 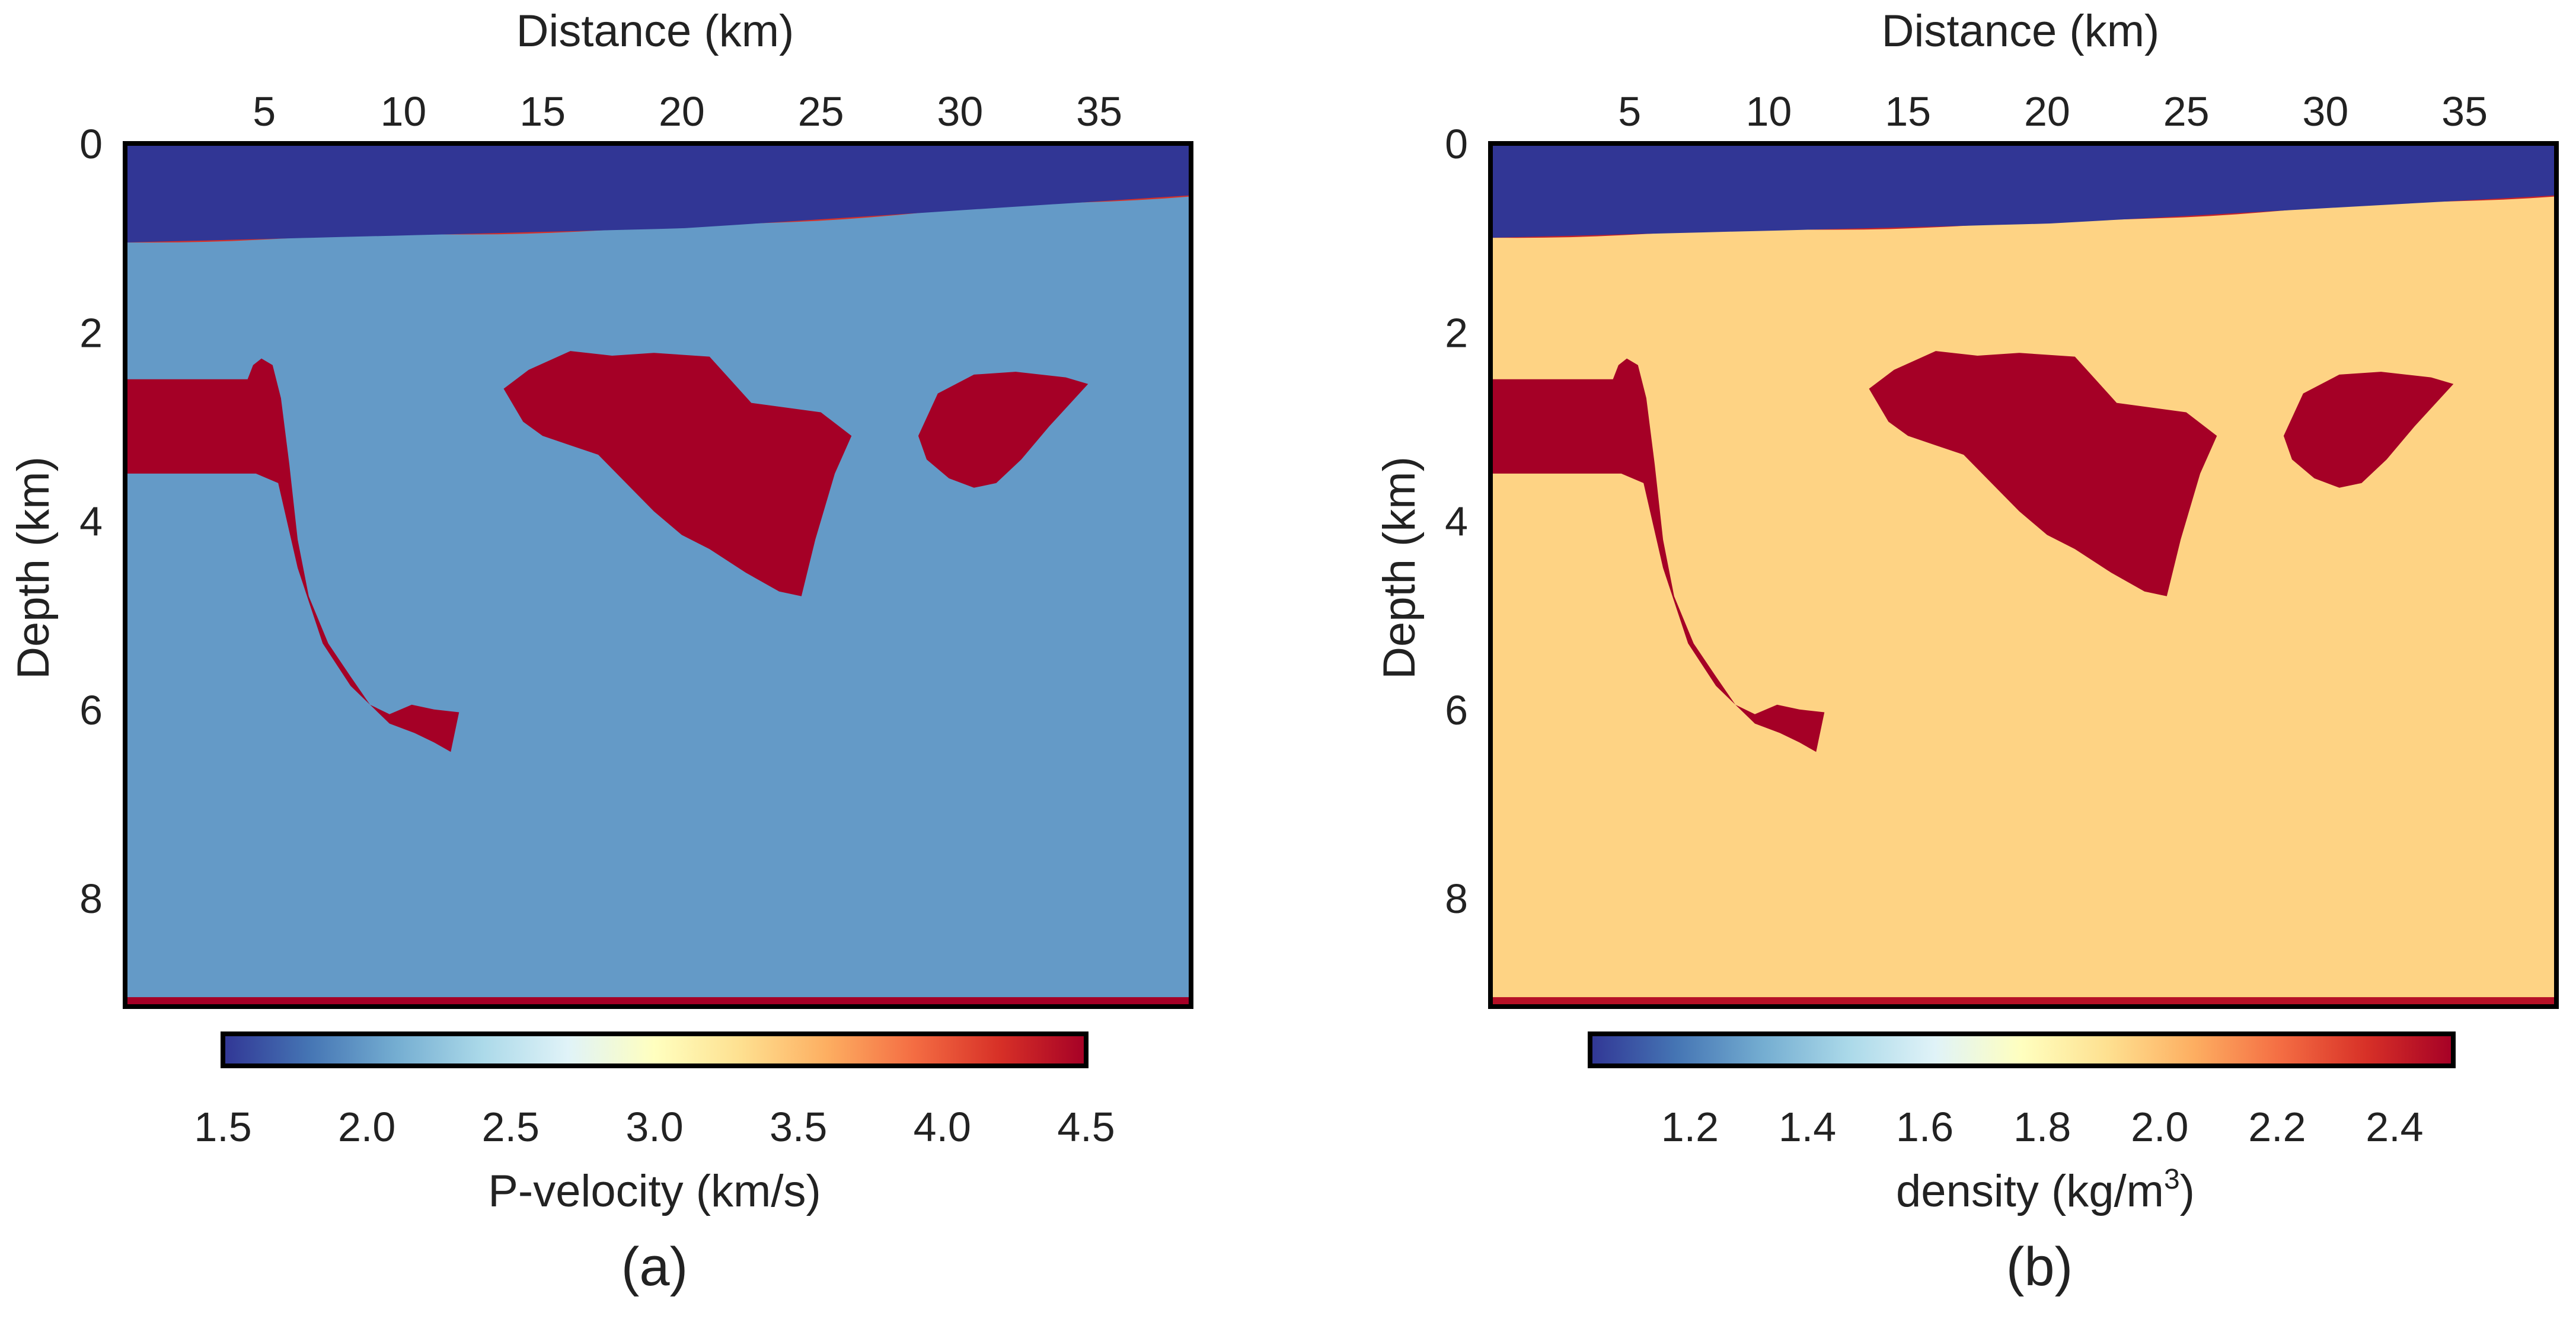 I want to click on colorbar-tick-label: 2.4, so click(x=2394, y=1127).